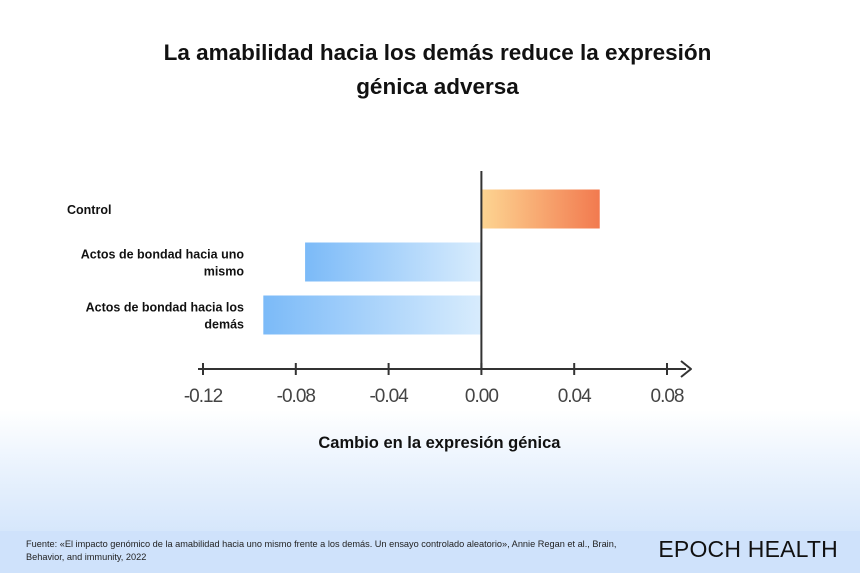  What do you see at coordinates (686, 369) in the screenshot?
I see `x-axis-arrow-icon` at bounding box center [686, 369].